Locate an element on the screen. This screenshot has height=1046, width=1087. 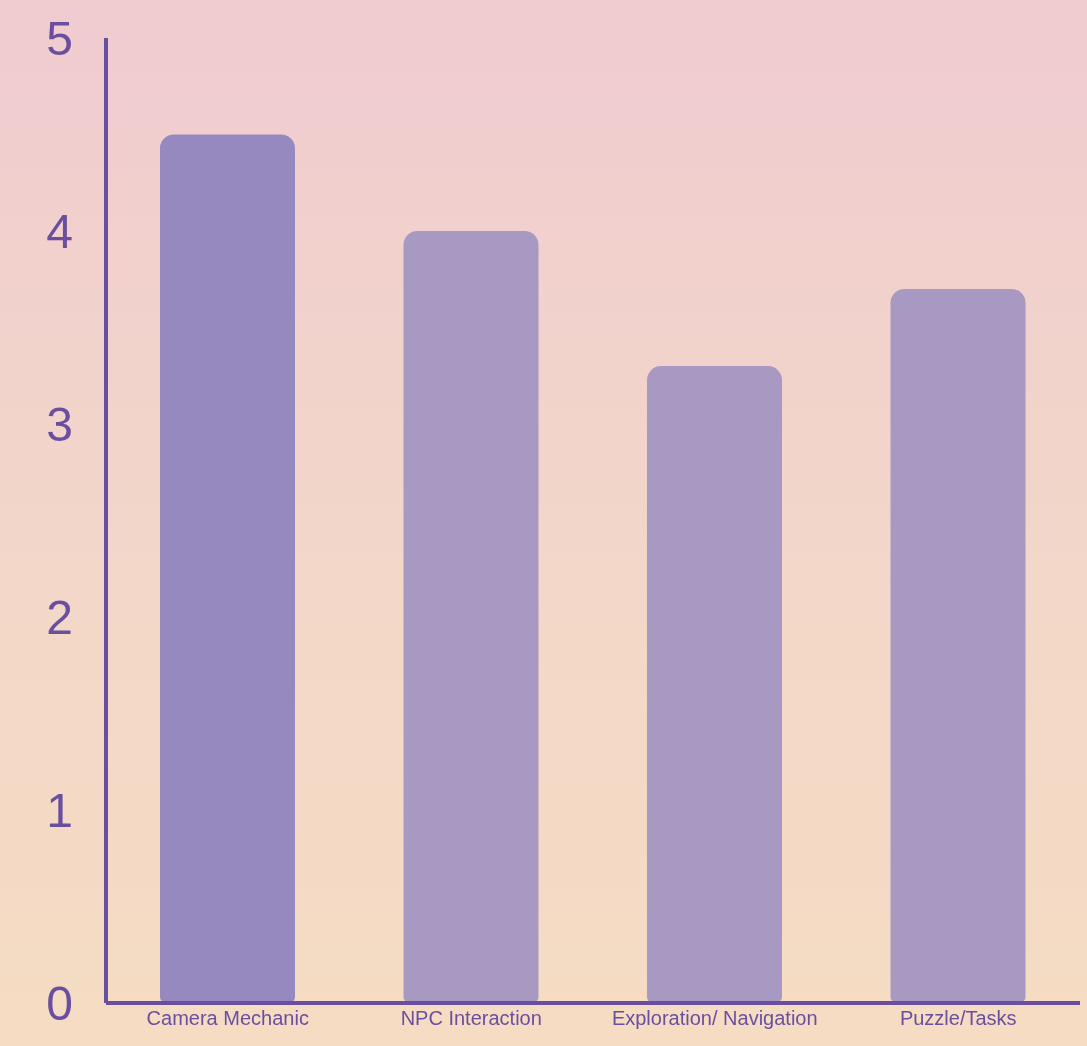
y-tick-label: 5 is located at coordinates (59, 39).